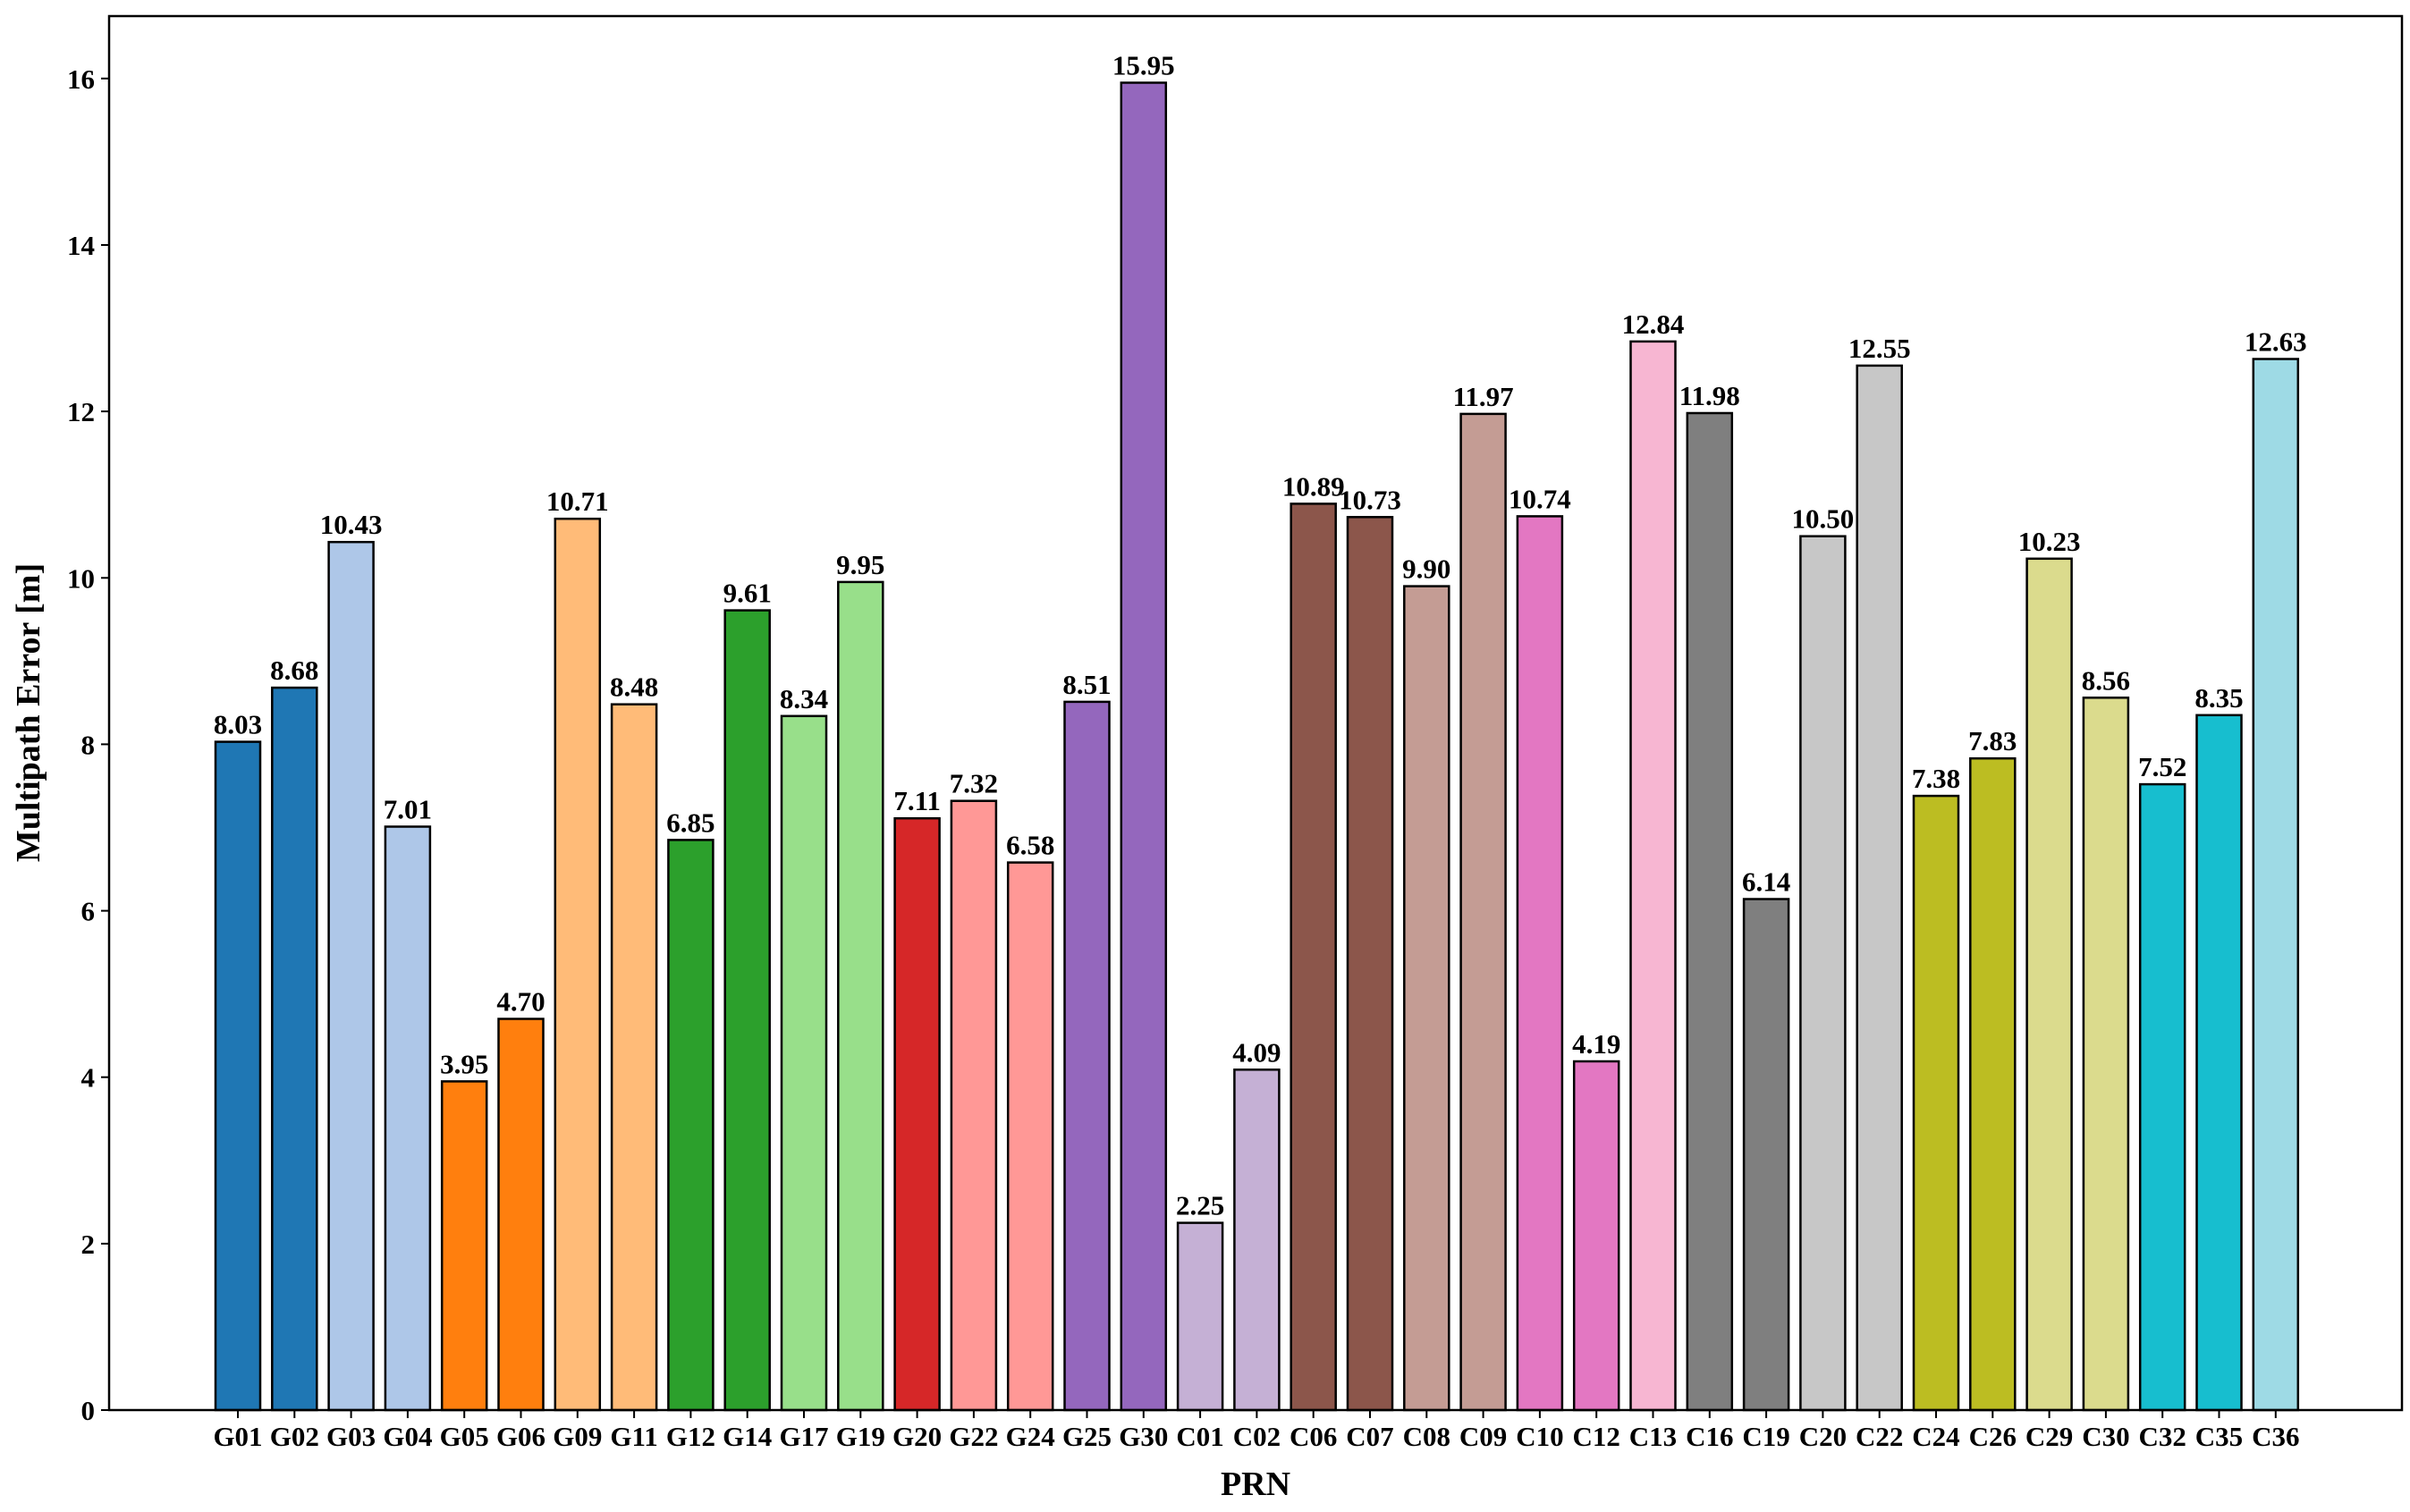 This screenshot has height=1512, width=2410. Describe the element at coordinates (633, 1437) in the screenshot. I see `x-tick-label-G11: G11` at that location.